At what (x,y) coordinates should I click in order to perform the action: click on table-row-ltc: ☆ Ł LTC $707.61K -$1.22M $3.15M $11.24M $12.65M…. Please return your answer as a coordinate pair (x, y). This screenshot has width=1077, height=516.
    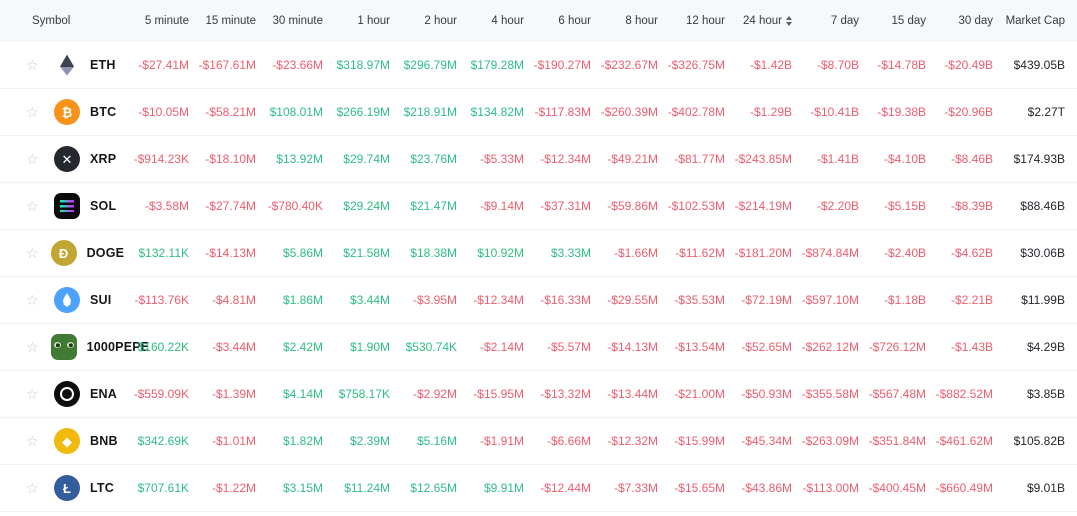
    Looking at the image, I should click on (538, 488).